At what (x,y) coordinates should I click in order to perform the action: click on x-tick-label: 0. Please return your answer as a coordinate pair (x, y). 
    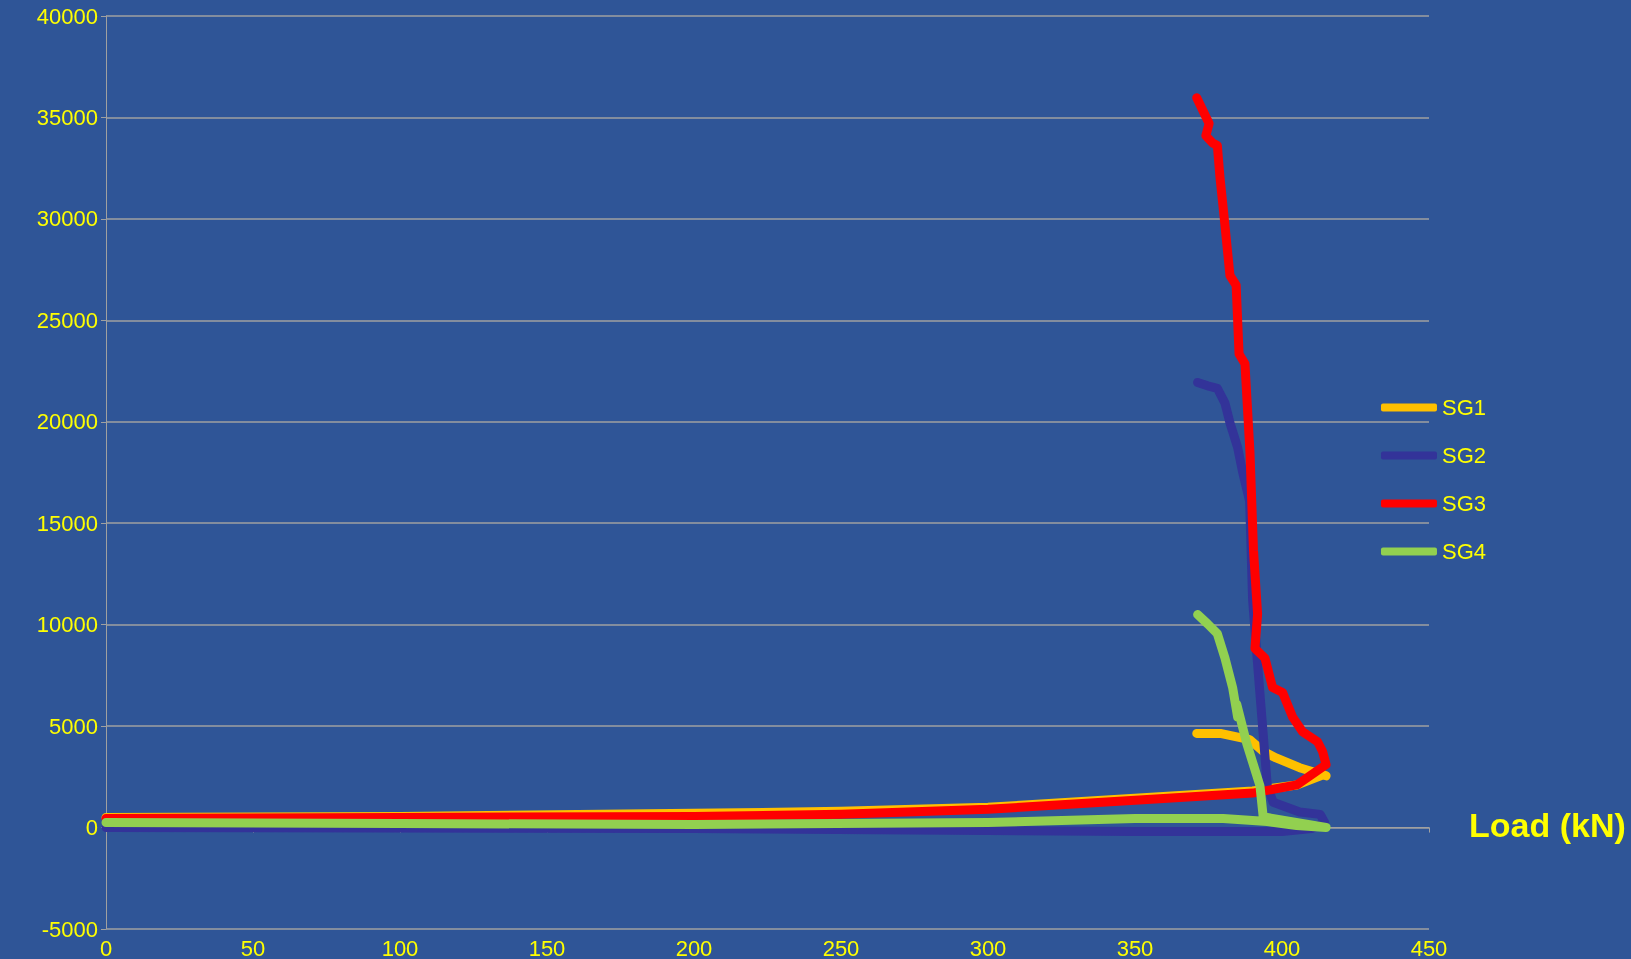
    Looking at the image, I should click on (106, 947).